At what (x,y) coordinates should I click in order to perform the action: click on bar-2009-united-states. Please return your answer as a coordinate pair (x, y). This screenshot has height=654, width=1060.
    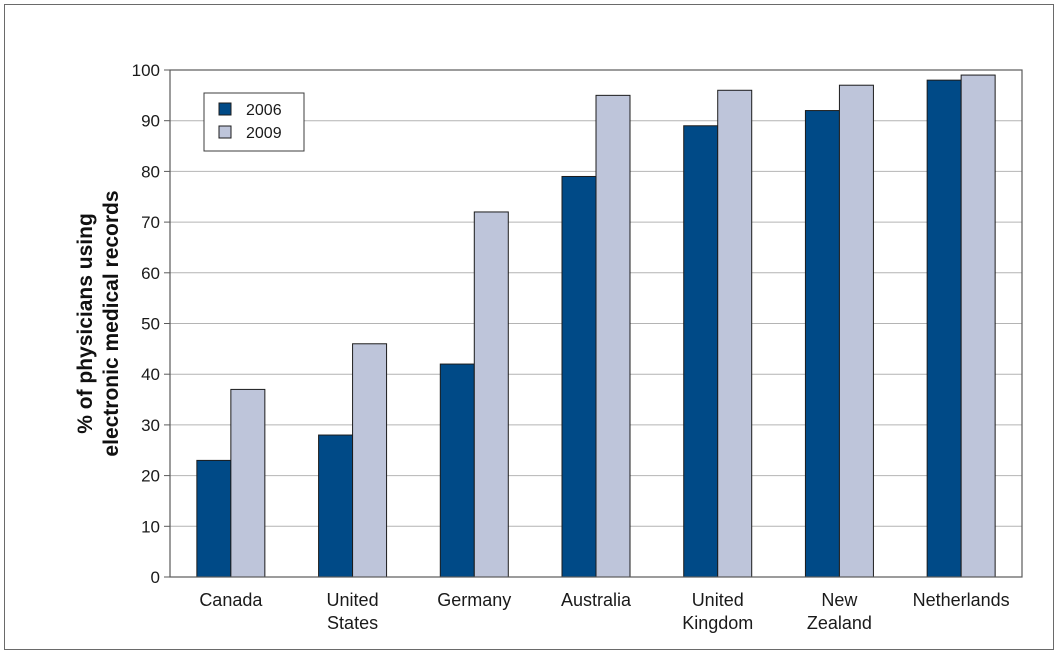
    Looking at the image, I should click on (370, 460).